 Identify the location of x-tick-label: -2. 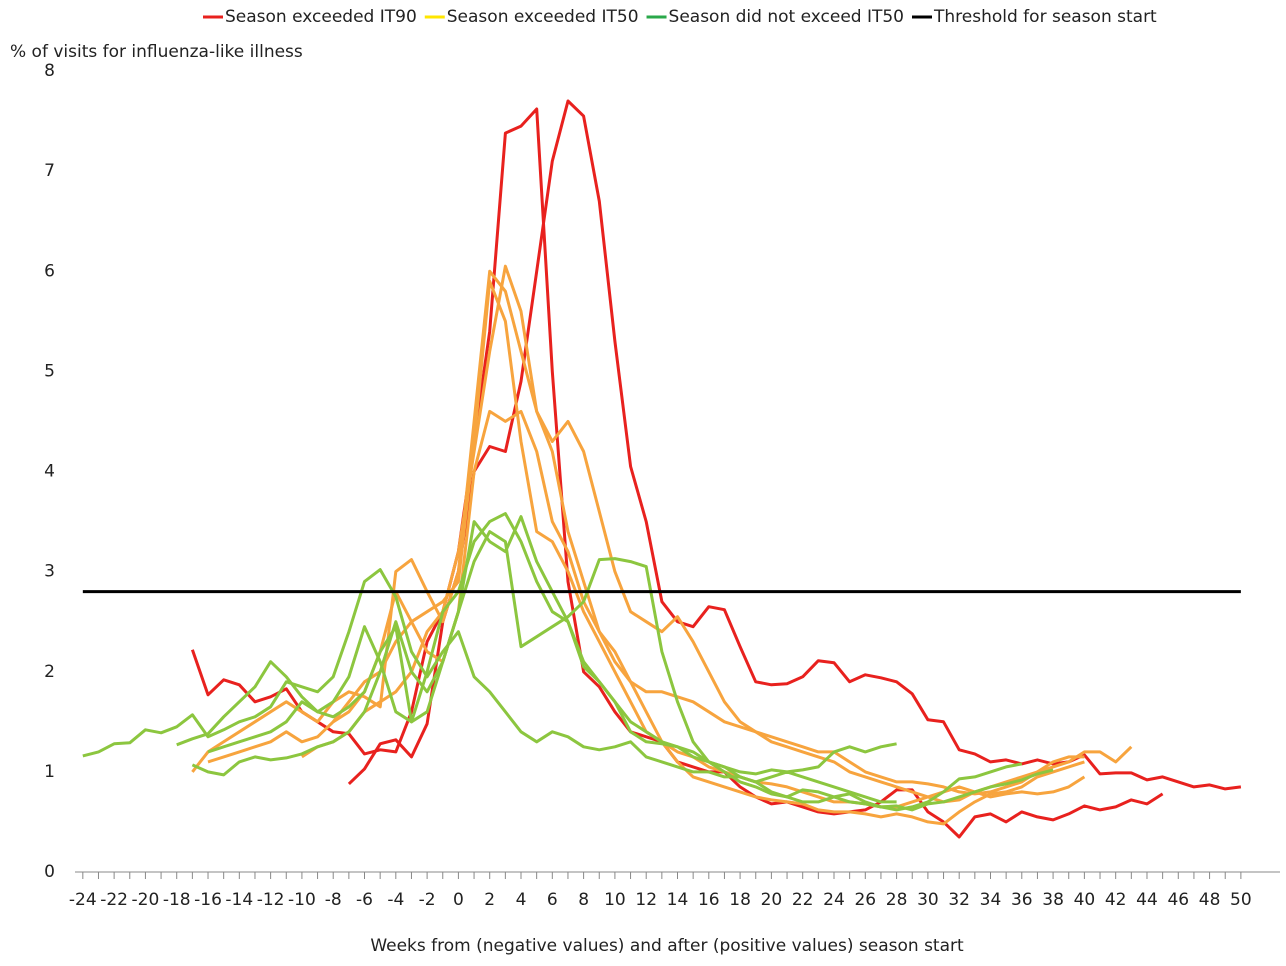
(427, 900).